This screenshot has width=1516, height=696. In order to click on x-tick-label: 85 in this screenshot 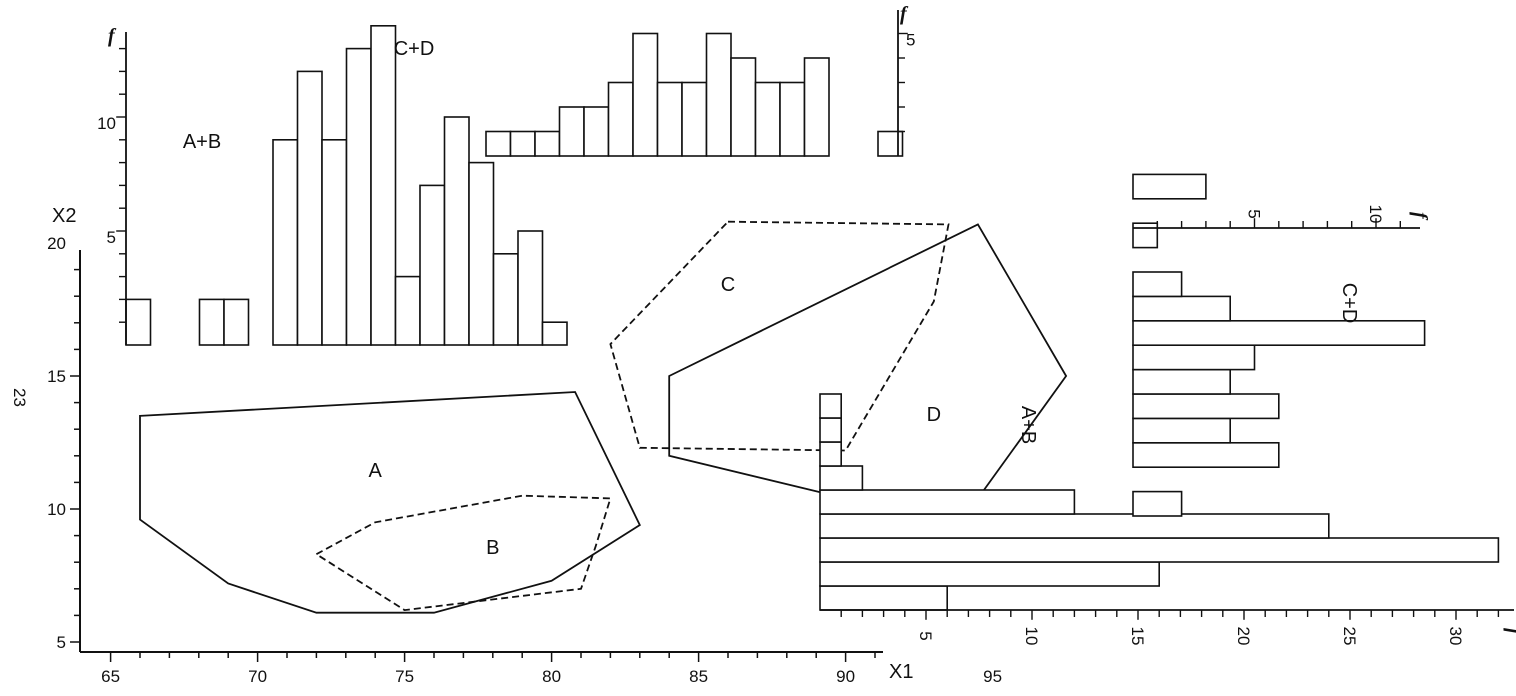, I will do `click(698, 676)`.